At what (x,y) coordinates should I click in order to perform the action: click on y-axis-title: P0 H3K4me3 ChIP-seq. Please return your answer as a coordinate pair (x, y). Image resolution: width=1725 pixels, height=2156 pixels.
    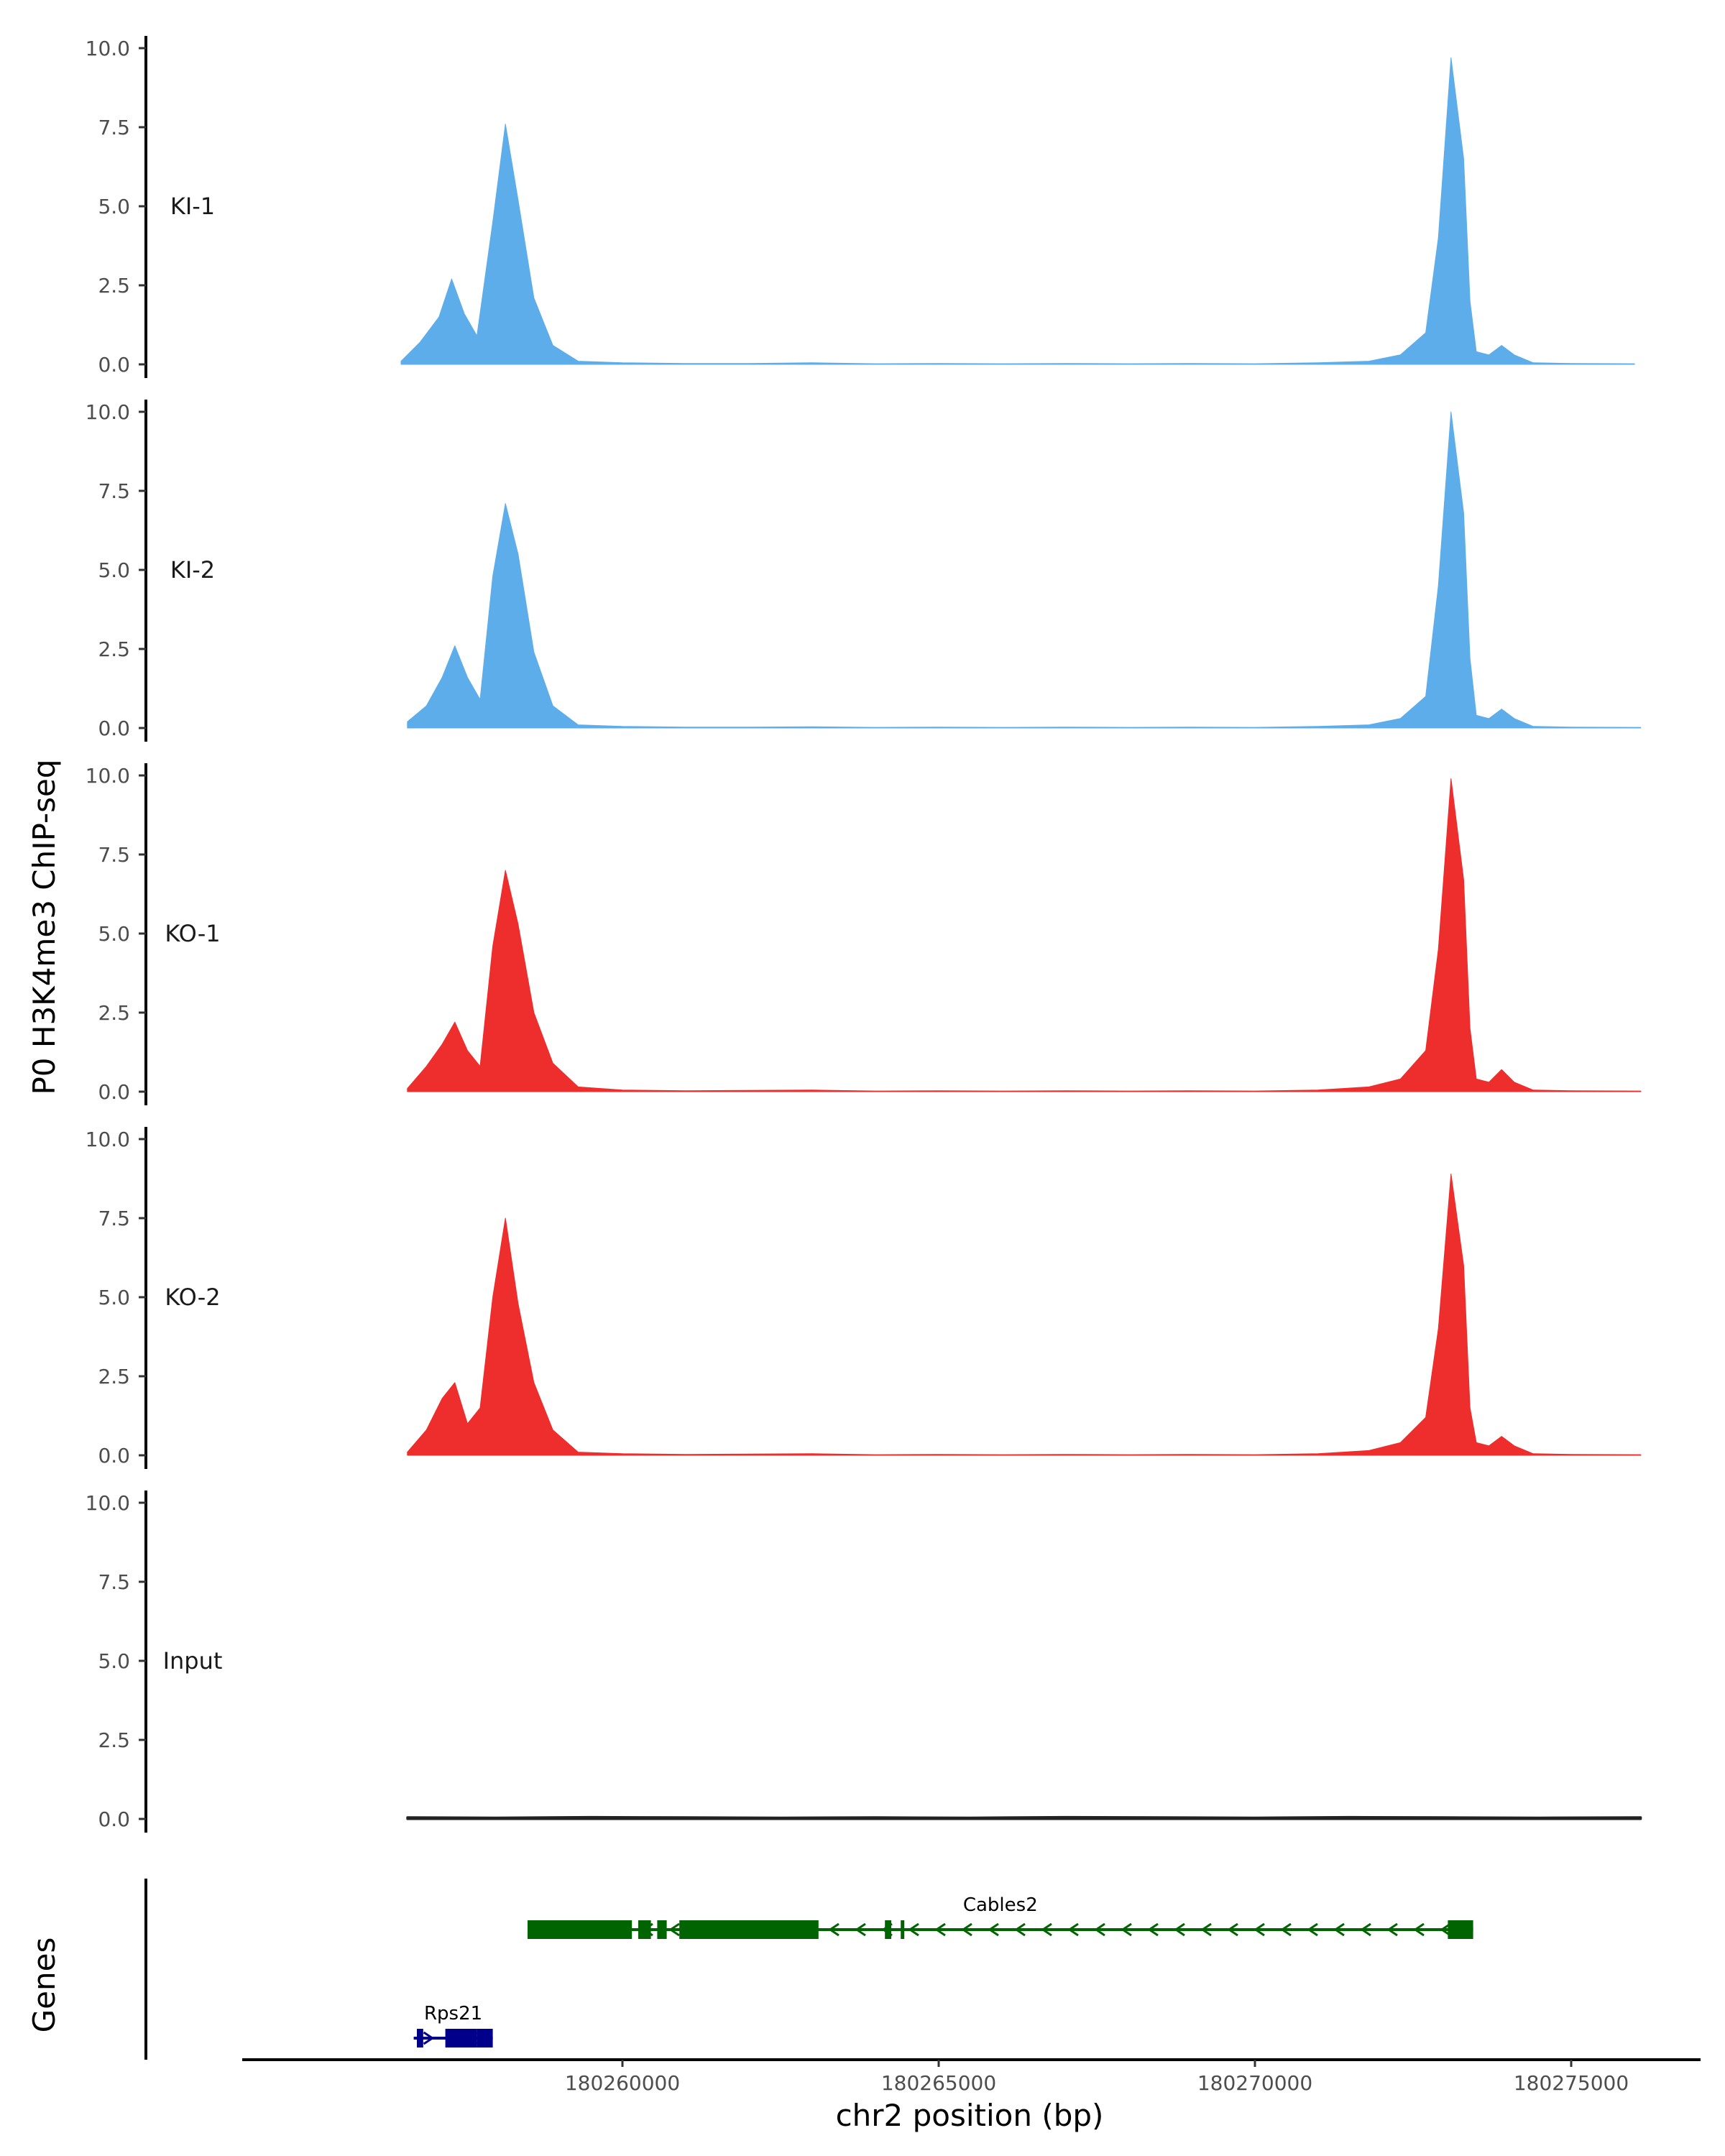
    Looking at the image, I should click on (44, 927).